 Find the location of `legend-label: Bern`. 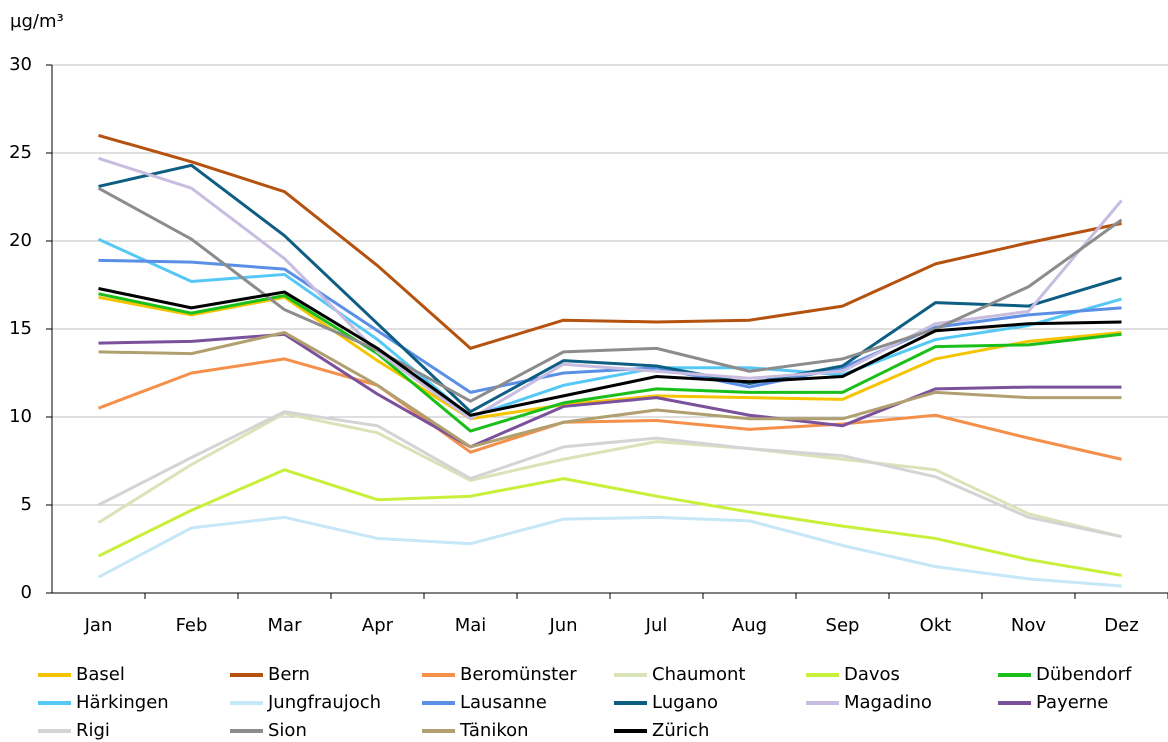

legend-label: Bern is located at coordinates (289, 674).